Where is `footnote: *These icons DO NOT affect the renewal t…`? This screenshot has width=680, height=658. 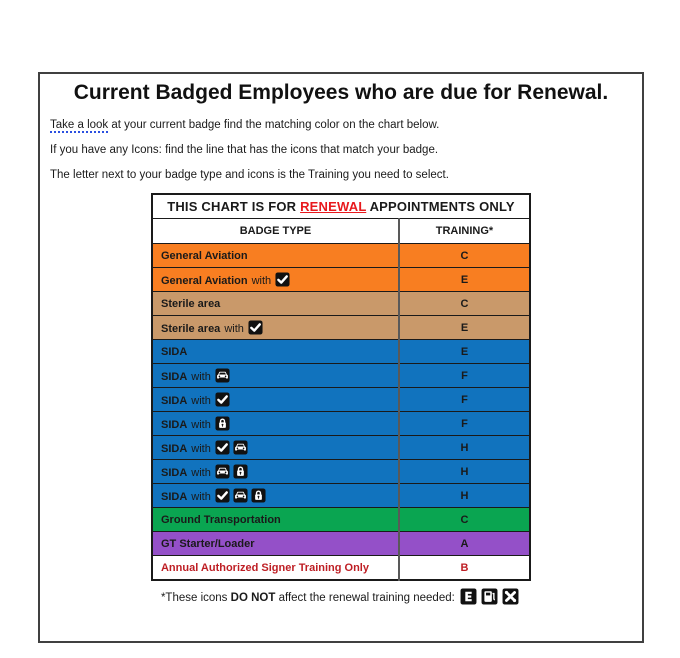 footnote: *These icons DO NOT affect the renewal t… is located at coordinates (341, 596).